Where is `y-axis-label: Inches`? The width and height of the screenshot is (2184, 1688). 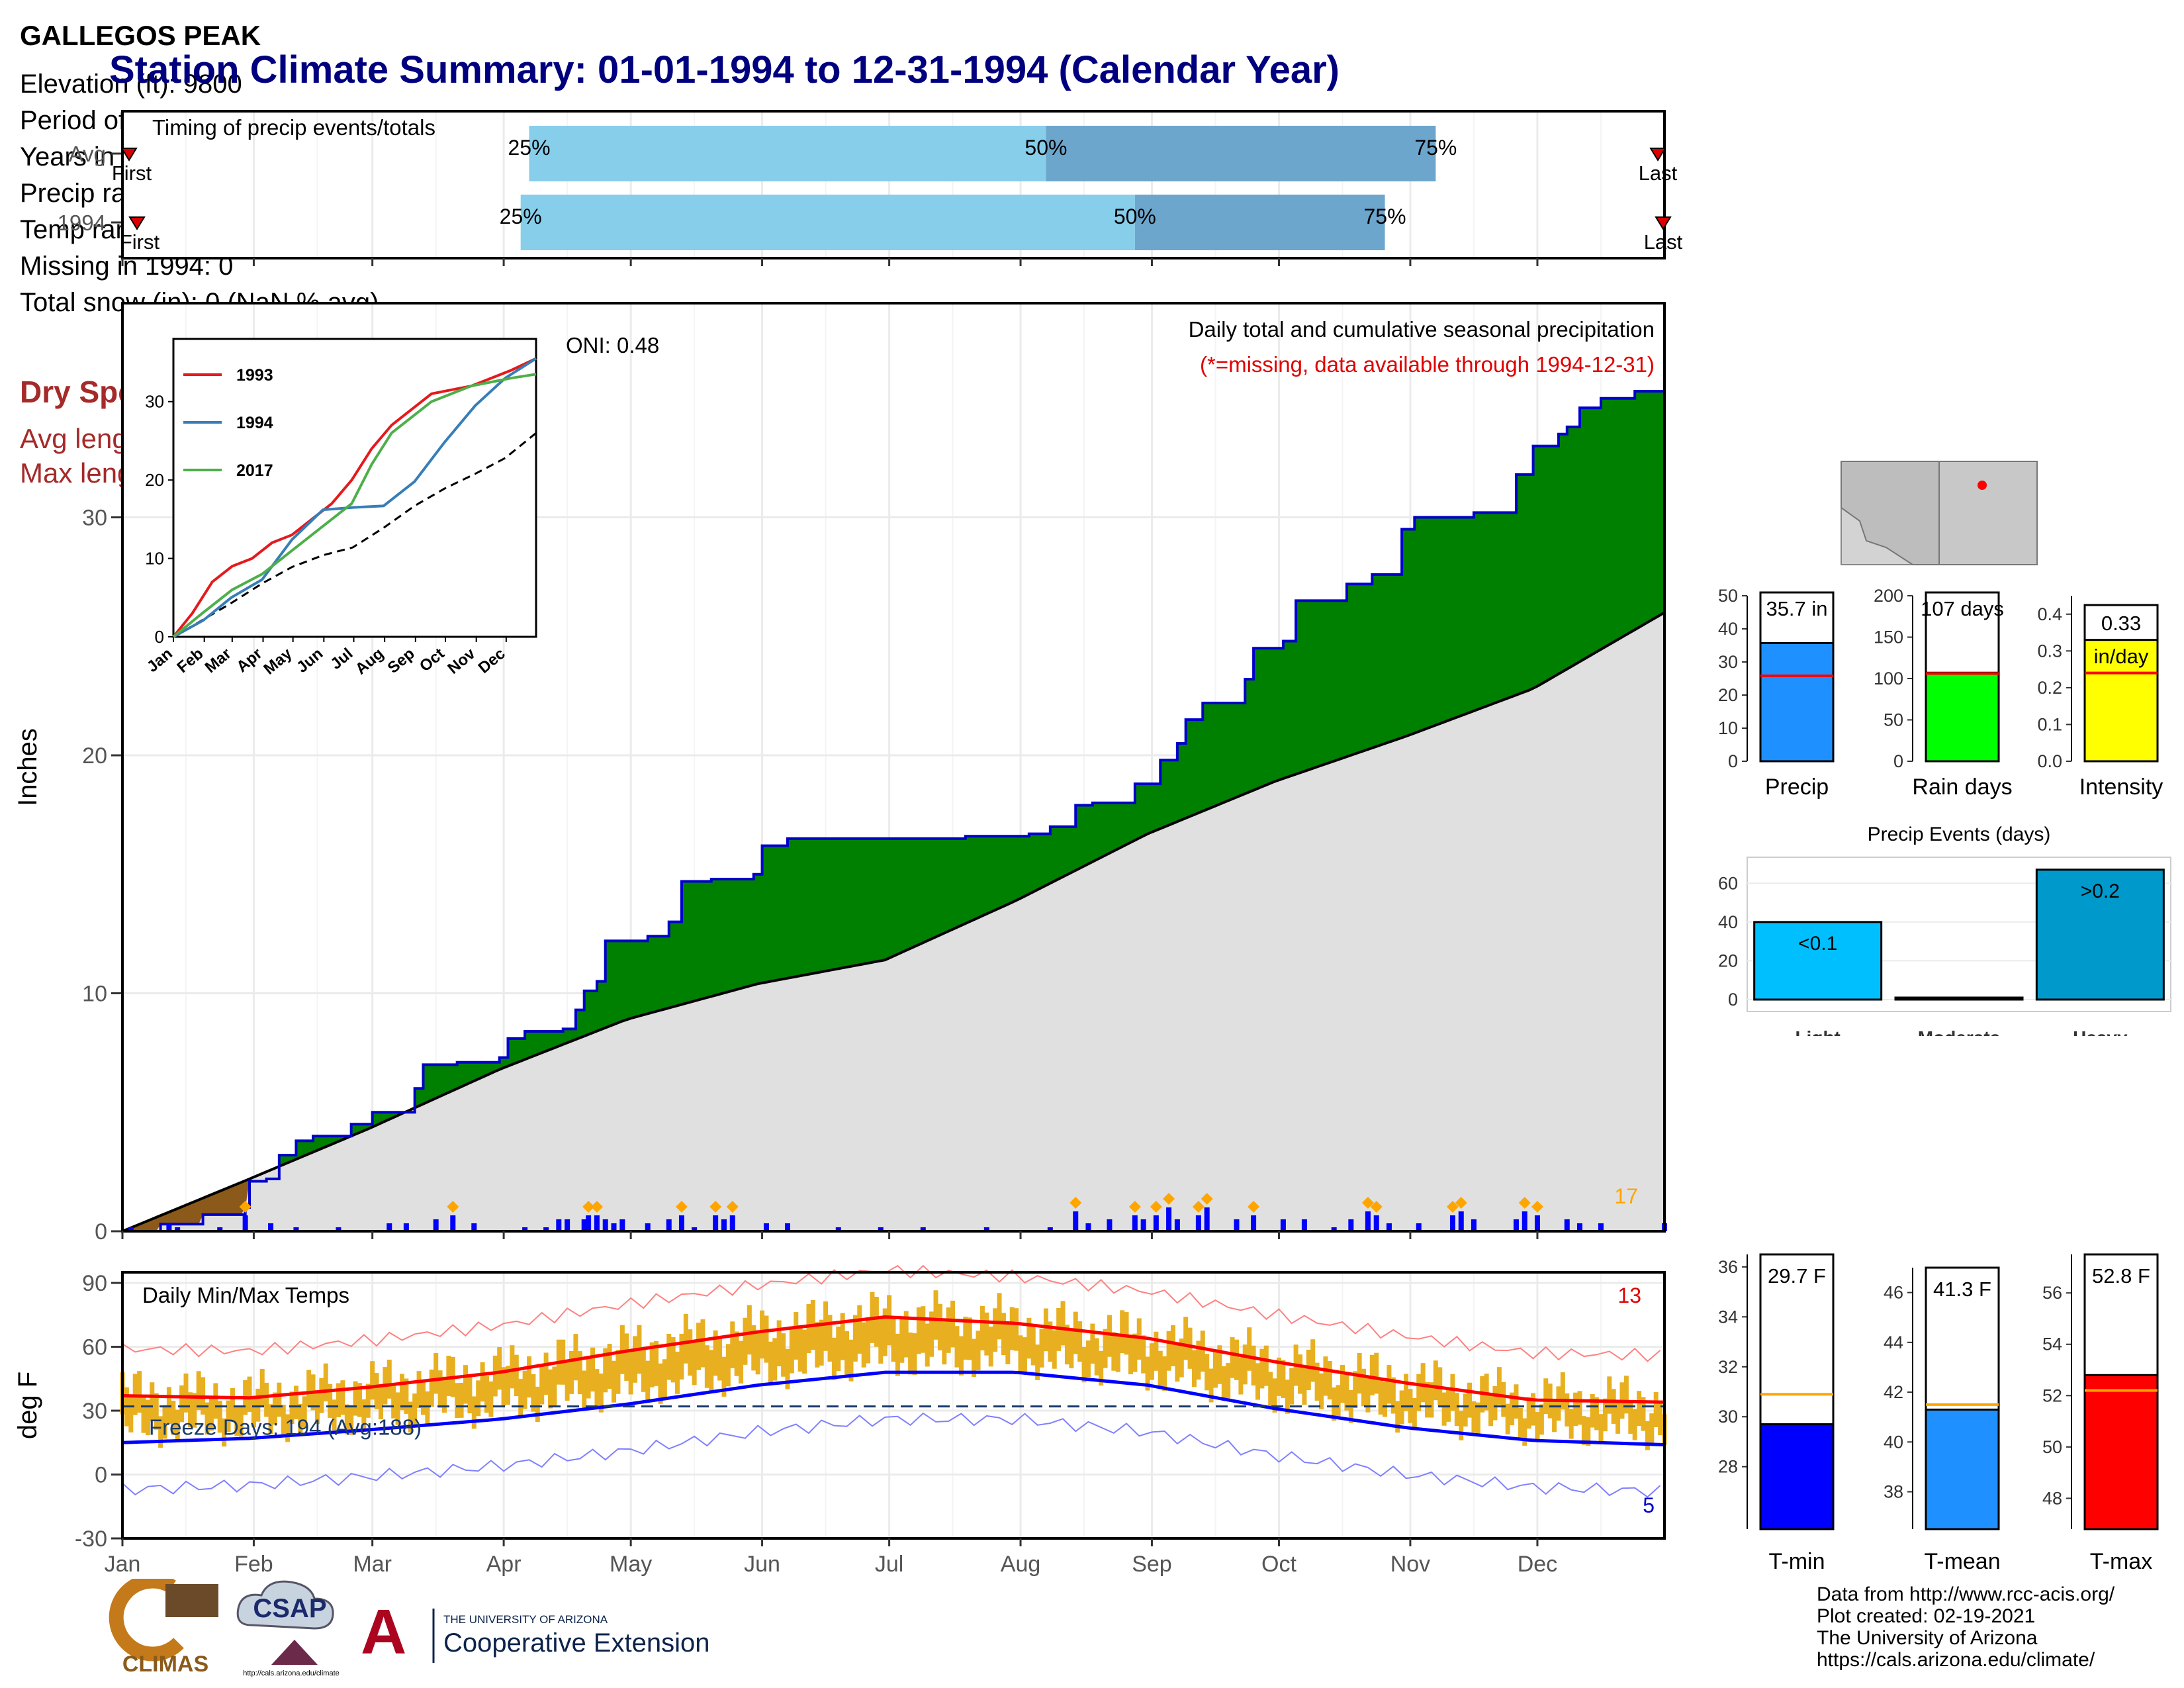 y-axis-label: Inches is located at coordinates (28, 767).